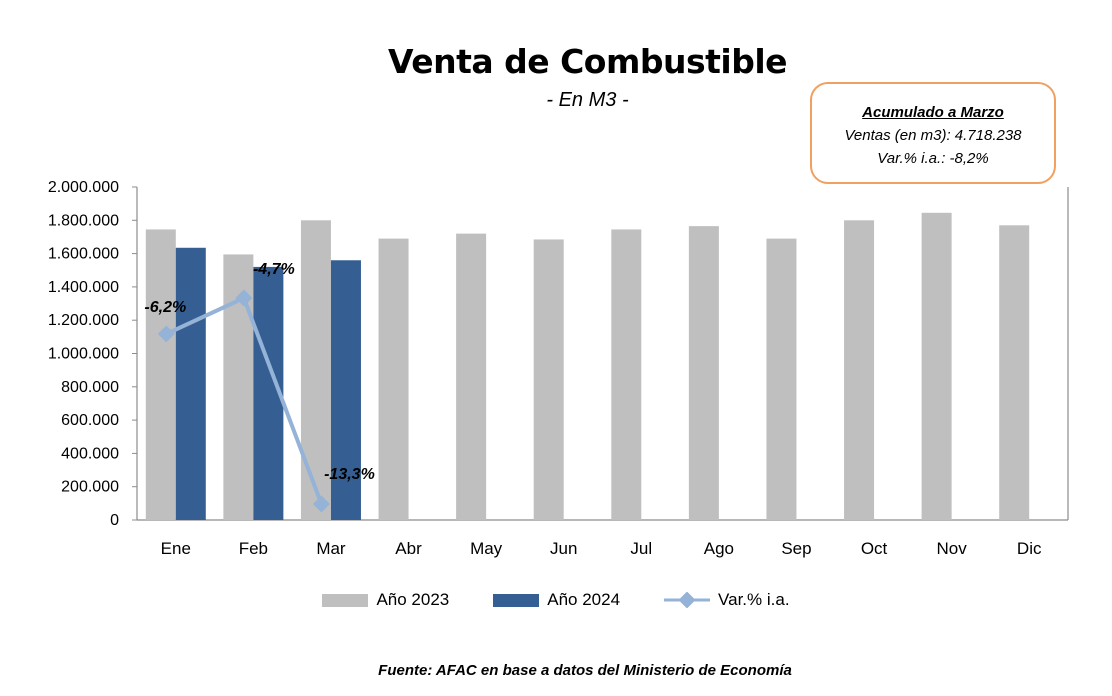 The image size is (1112, 696). What do you see at coordinates (274, 269) in the screenshot?
I see `var-data-label: -4,7%` at bounding box center [274, 269].